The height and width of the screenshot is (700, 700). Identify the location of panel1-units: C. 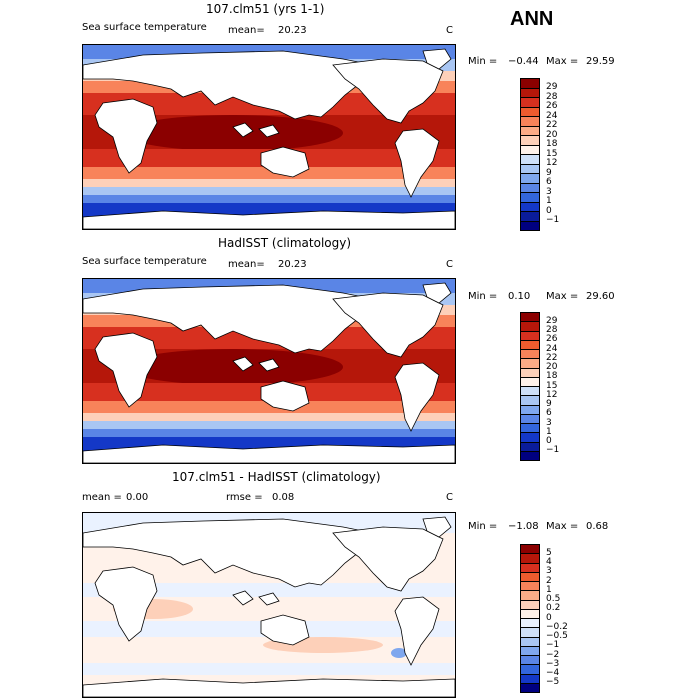
(449, 30).